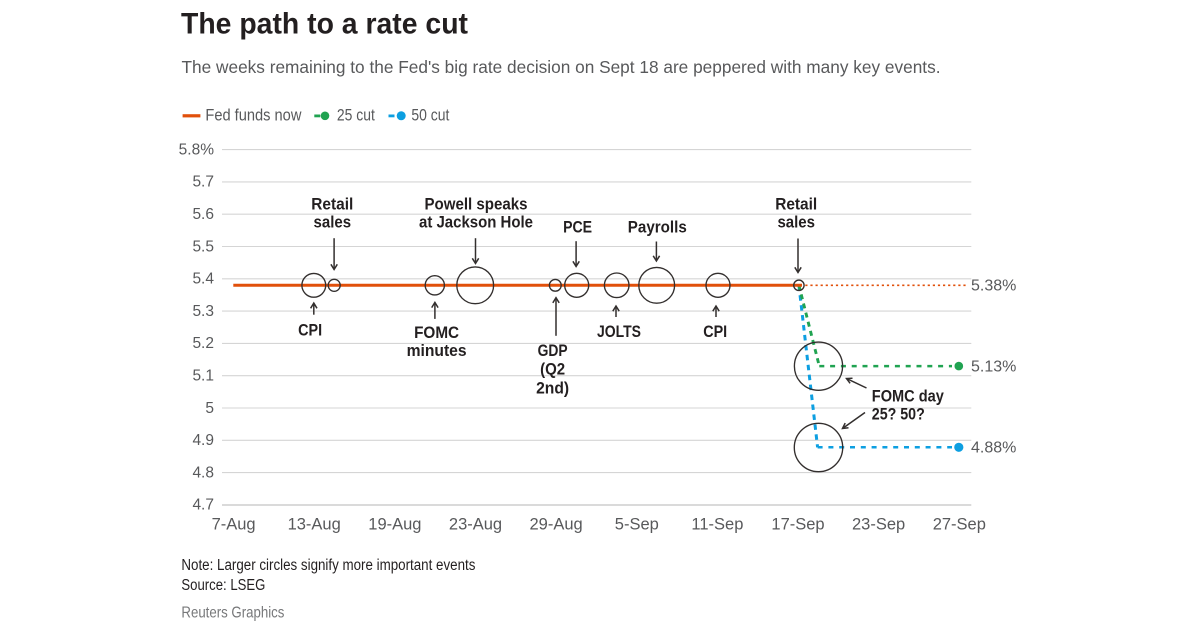 Image resolution: width=1200 pixels, height=628 pixels. What do you see at coordinates (657, 227) in the screenshot?
I see `svg-text: Payrolls` at bounding box center [657, 227].